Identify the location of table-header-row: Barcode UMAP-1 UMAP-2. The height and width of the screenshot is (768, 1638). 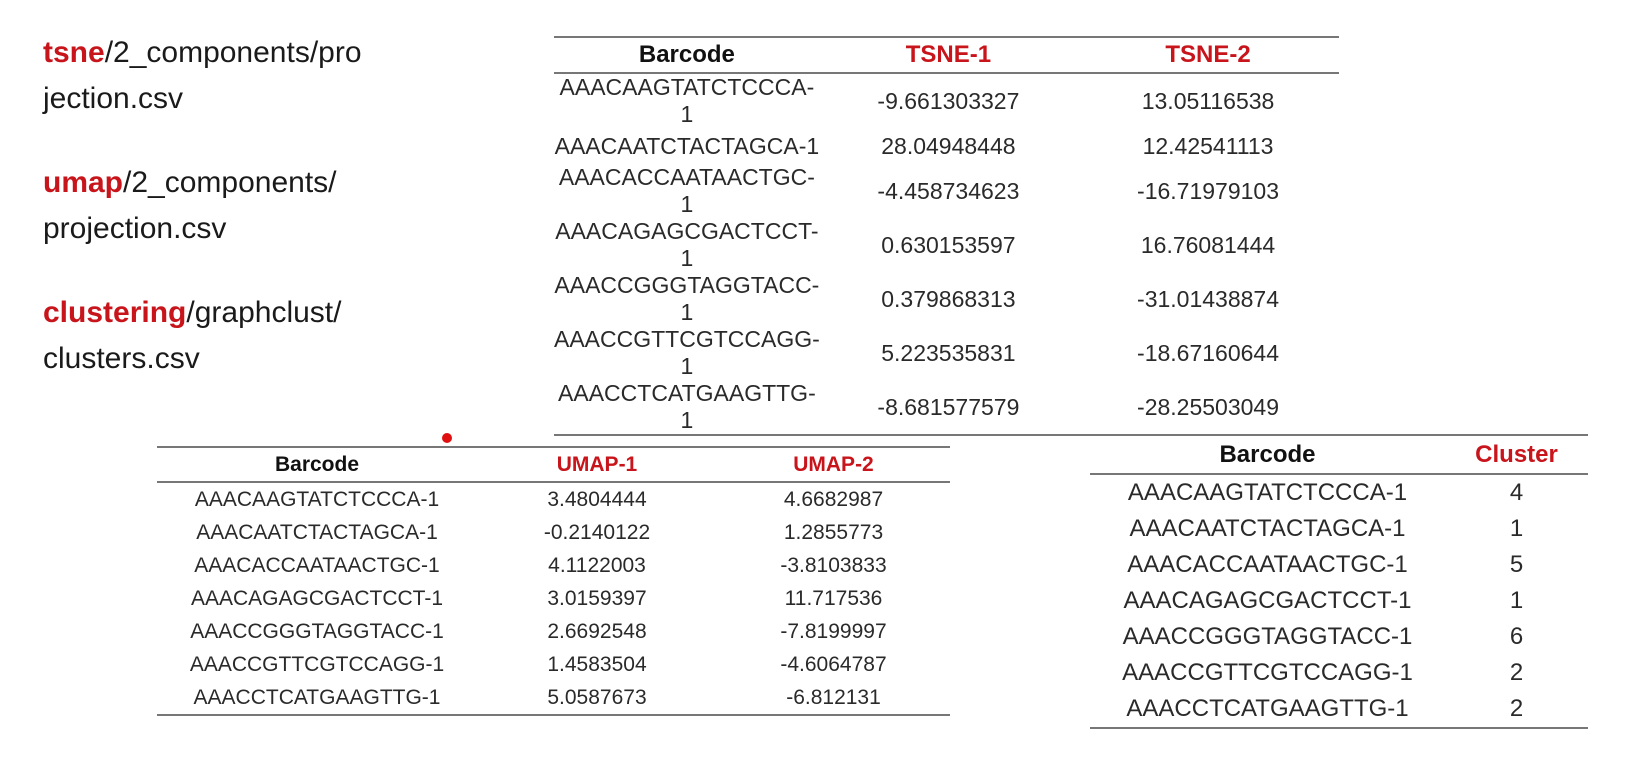
(553, 464).